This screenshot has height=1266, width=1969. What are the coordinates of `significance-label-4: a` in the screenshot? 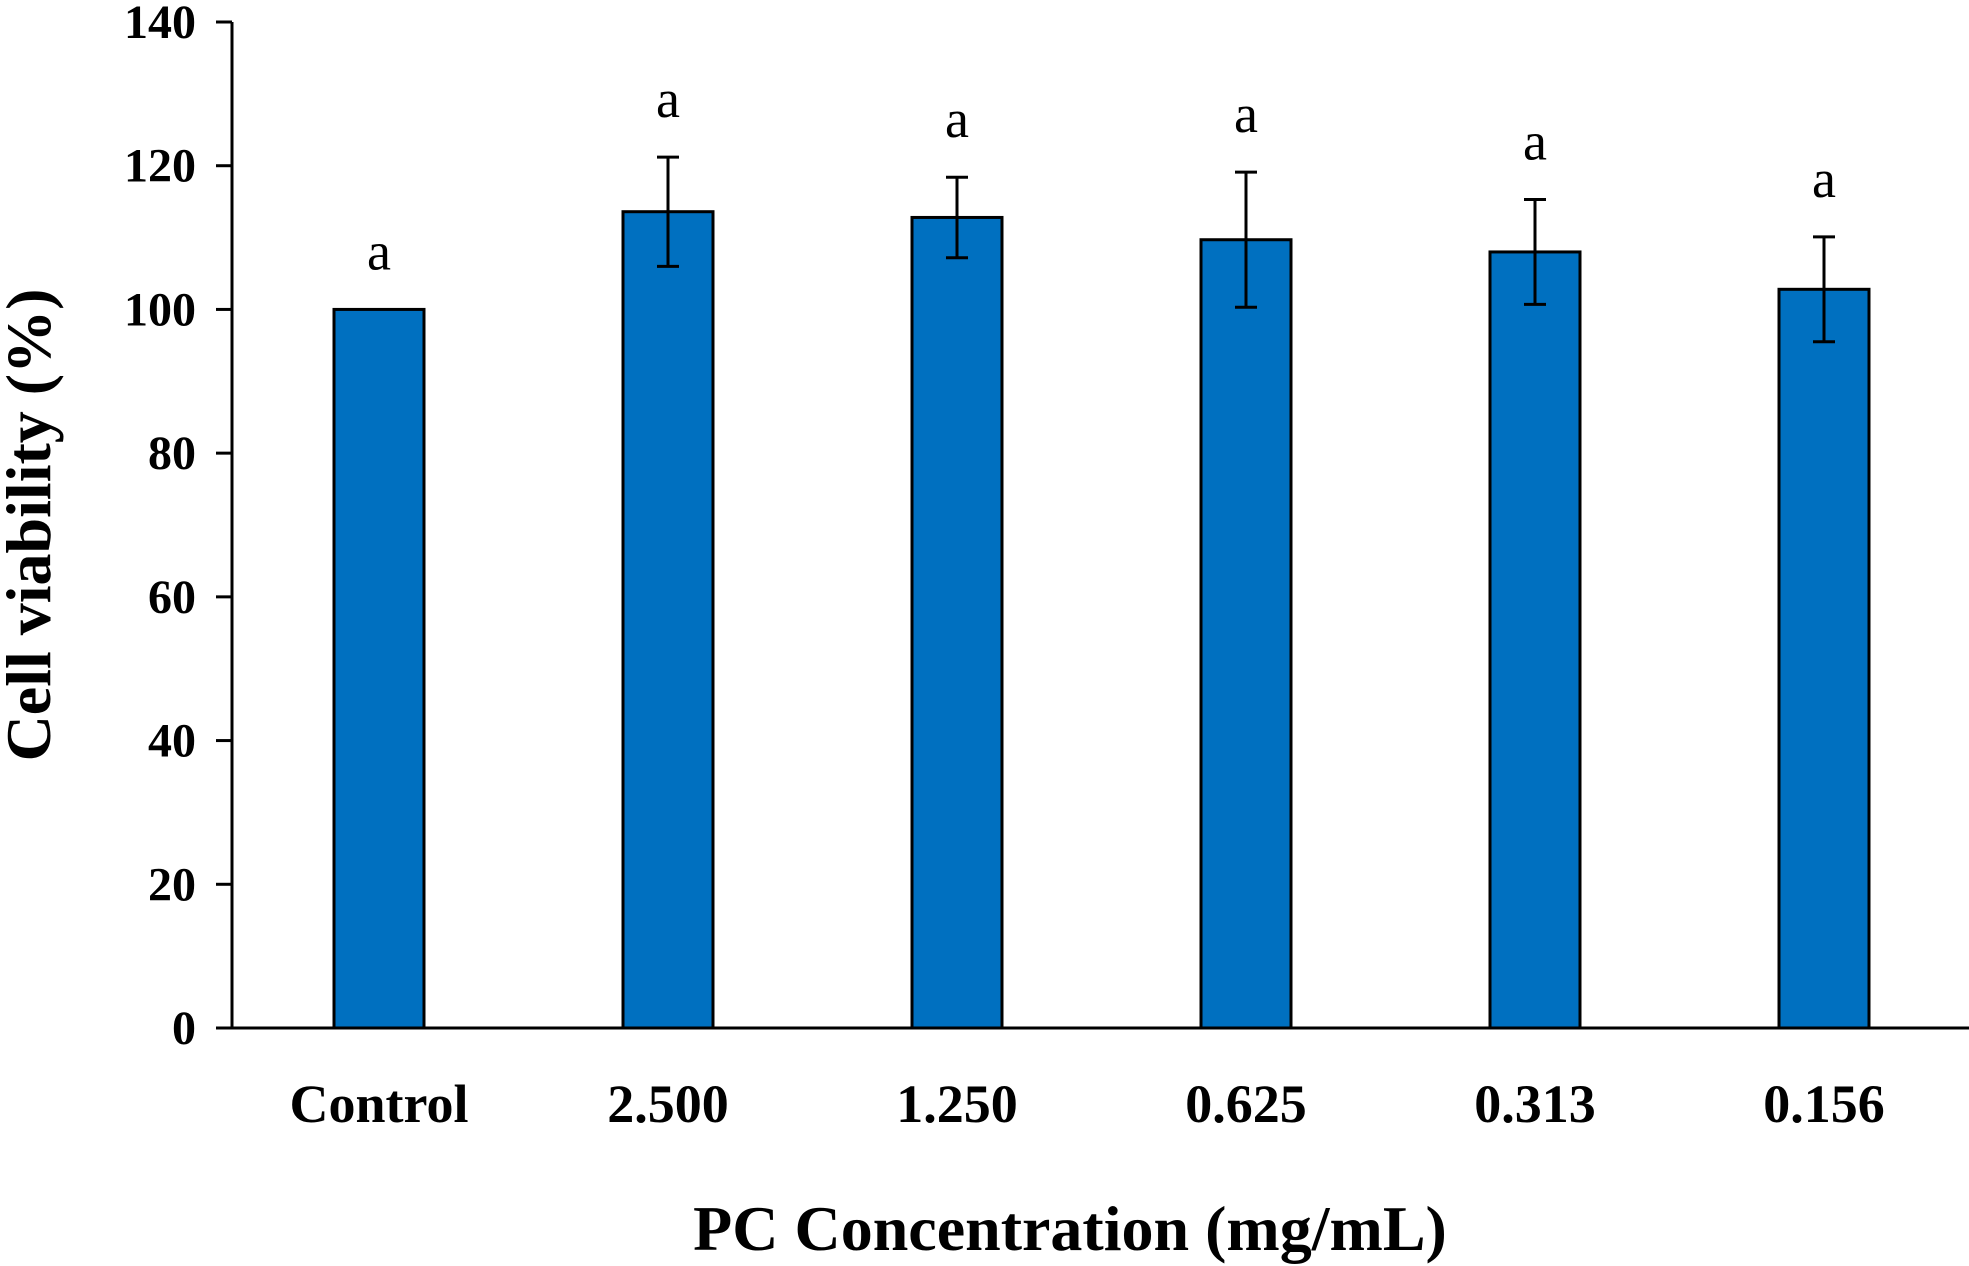 It's located at (1535, 141).